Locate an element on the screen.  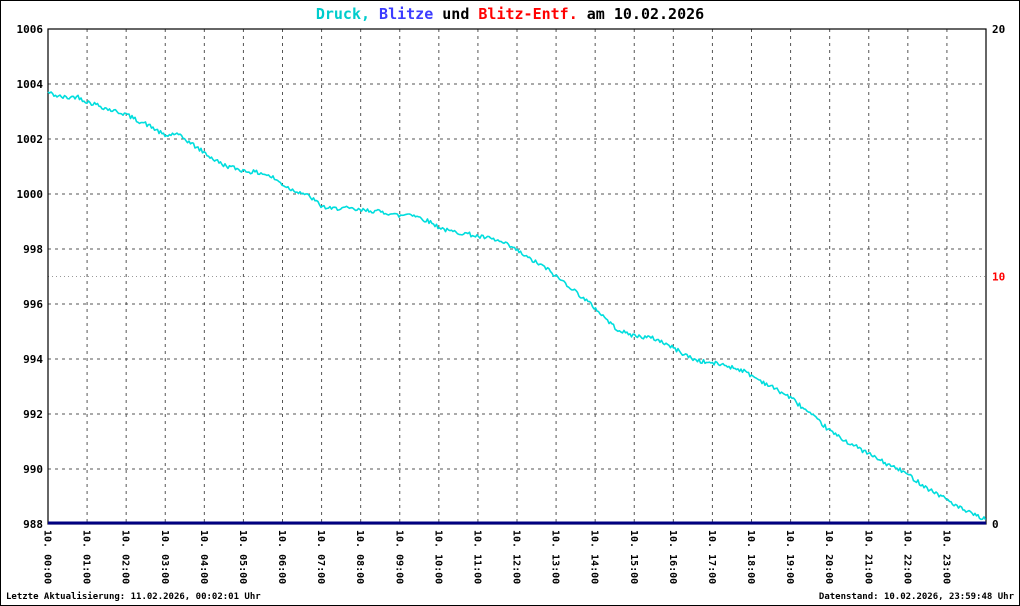
x-tick-label: 10. 05:00 is located at coordinates (242, 557).